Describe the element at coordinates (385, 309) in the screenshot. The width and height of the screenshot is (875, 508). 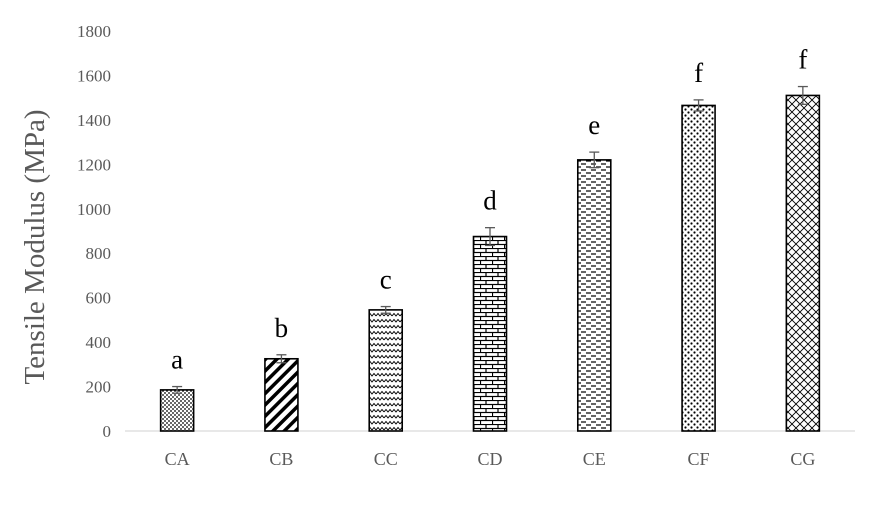
I see `error-bar-cc` at that location.